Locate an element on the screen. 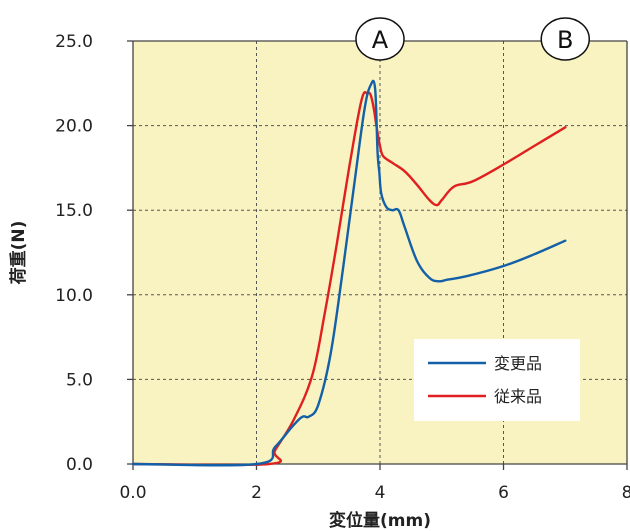 The width and height of the screenshot is (630, 531). y-tick-label: 20.0 is located at coordinates (74, 127).